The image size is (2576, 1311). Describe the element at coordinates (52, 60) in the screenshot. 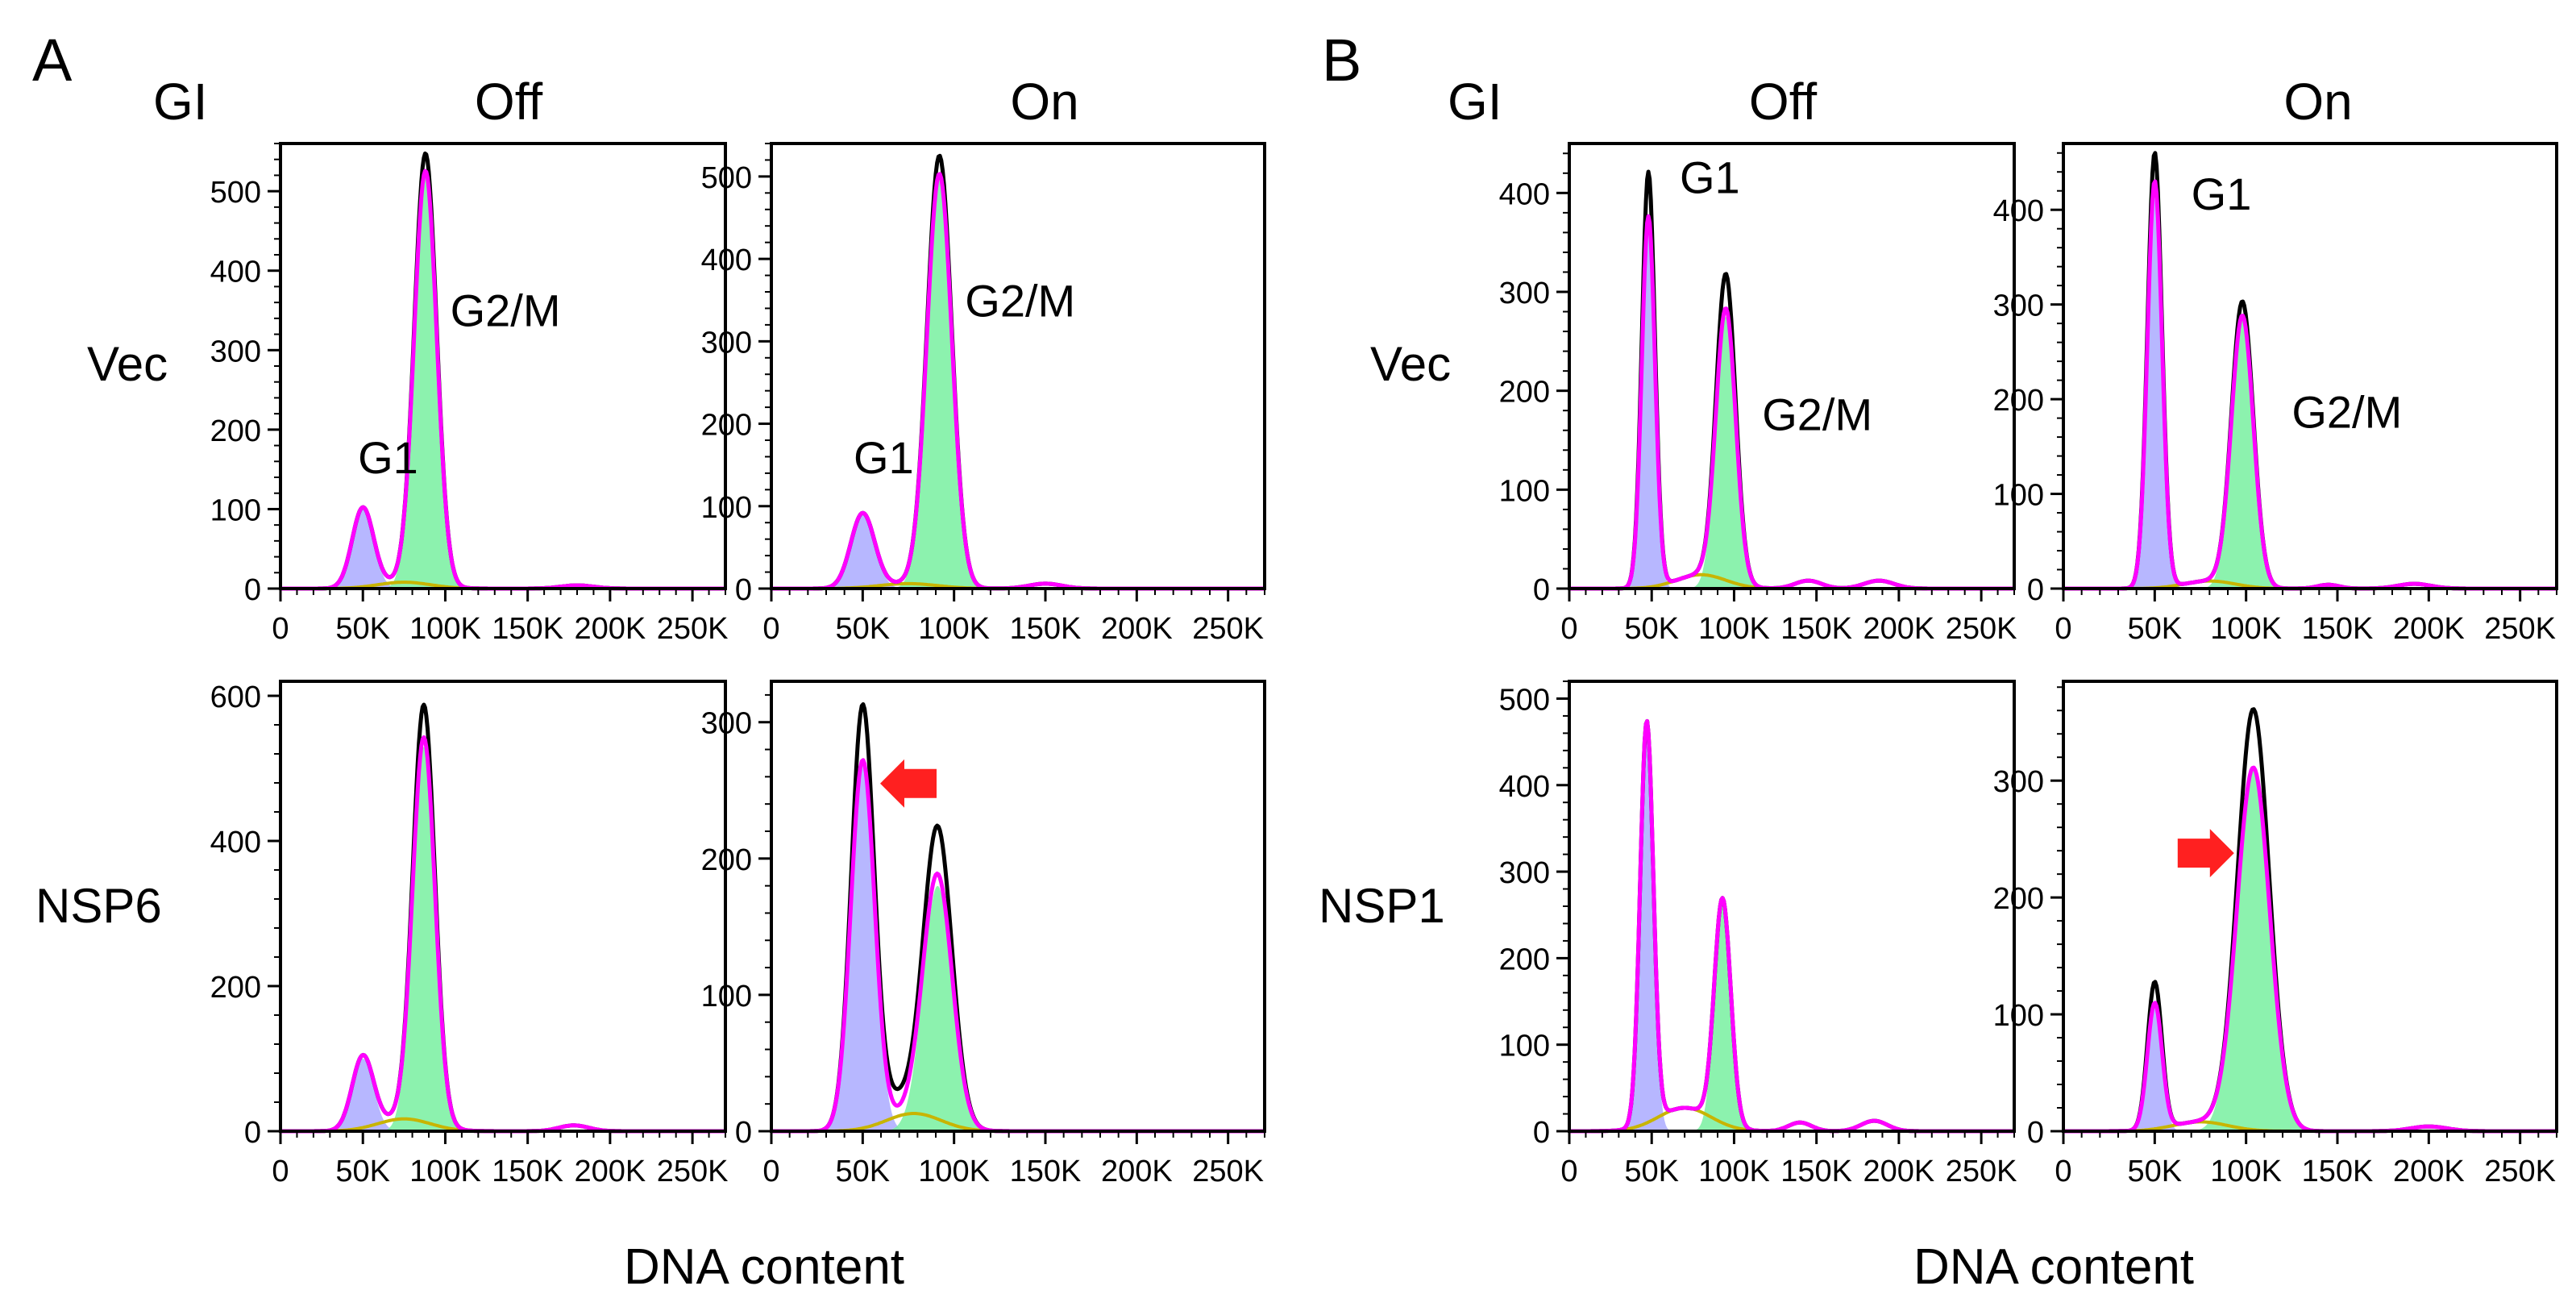

I see `panel-letter-a: A` at that location.